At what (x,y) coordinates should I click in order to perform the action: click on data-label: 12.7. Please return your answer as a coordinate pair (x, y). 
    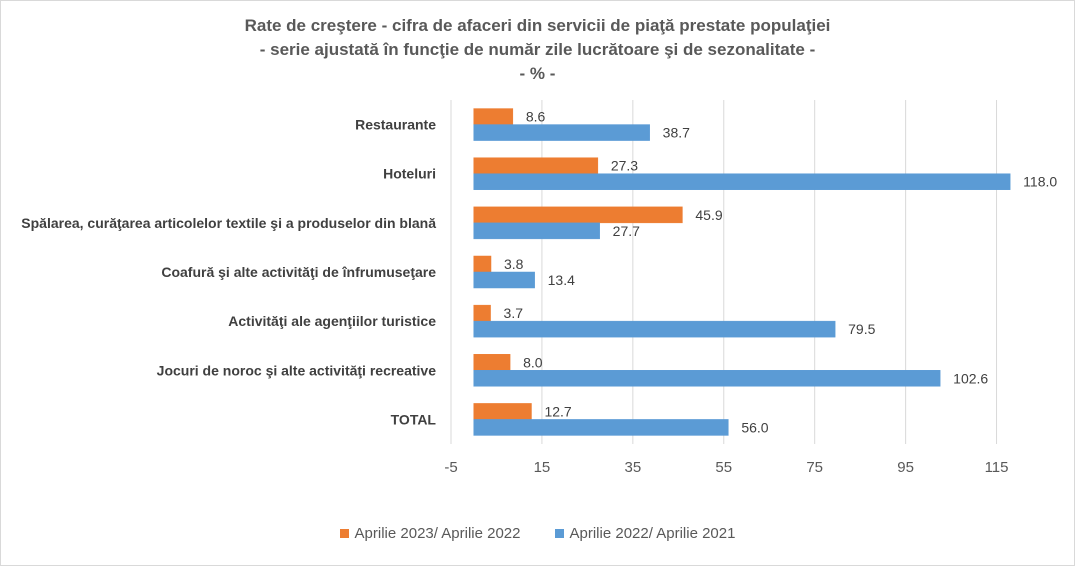
    Looking at the image, I should click on (557, 411).